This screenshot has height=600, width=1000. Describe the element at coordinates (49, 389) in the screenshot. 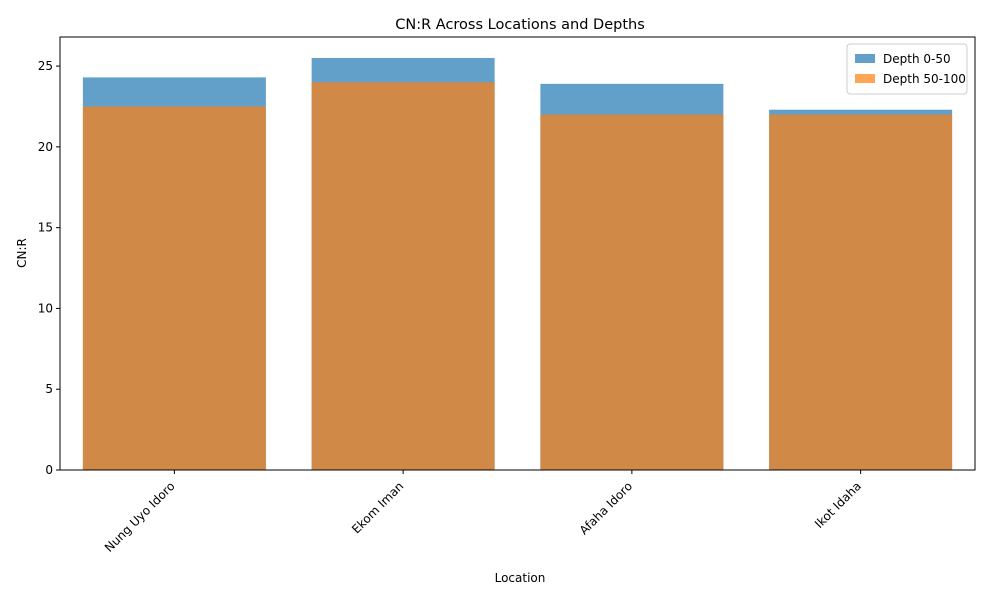

I see `y-tick-label-2: 5` at that location.